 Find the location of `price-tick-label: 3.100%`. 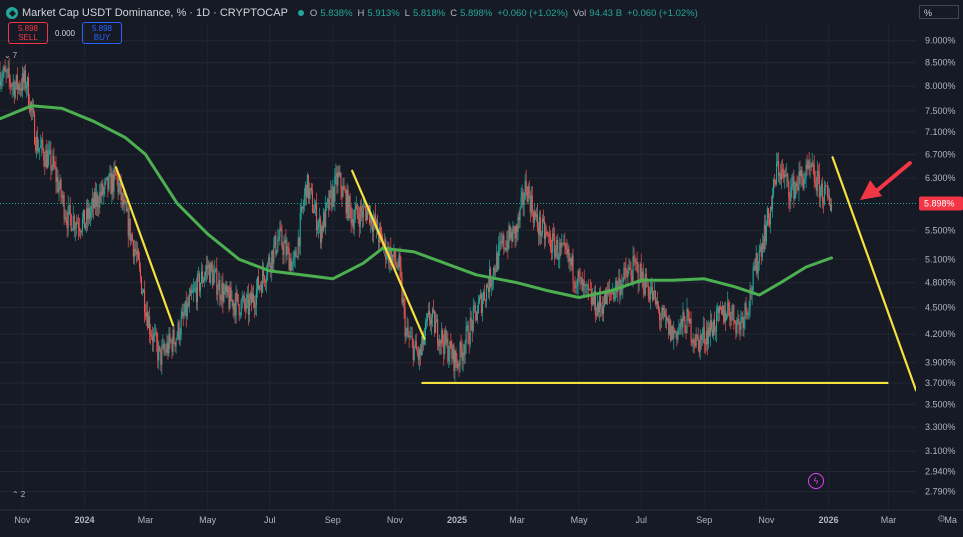

price-tick-label: 3.100% is located at coordinates (940, 451).